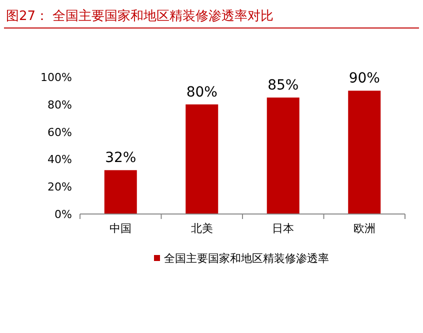  Describe the element at coordinates (63, 214) in the screenshot. I see `y-tick-label: 0%` at that location.